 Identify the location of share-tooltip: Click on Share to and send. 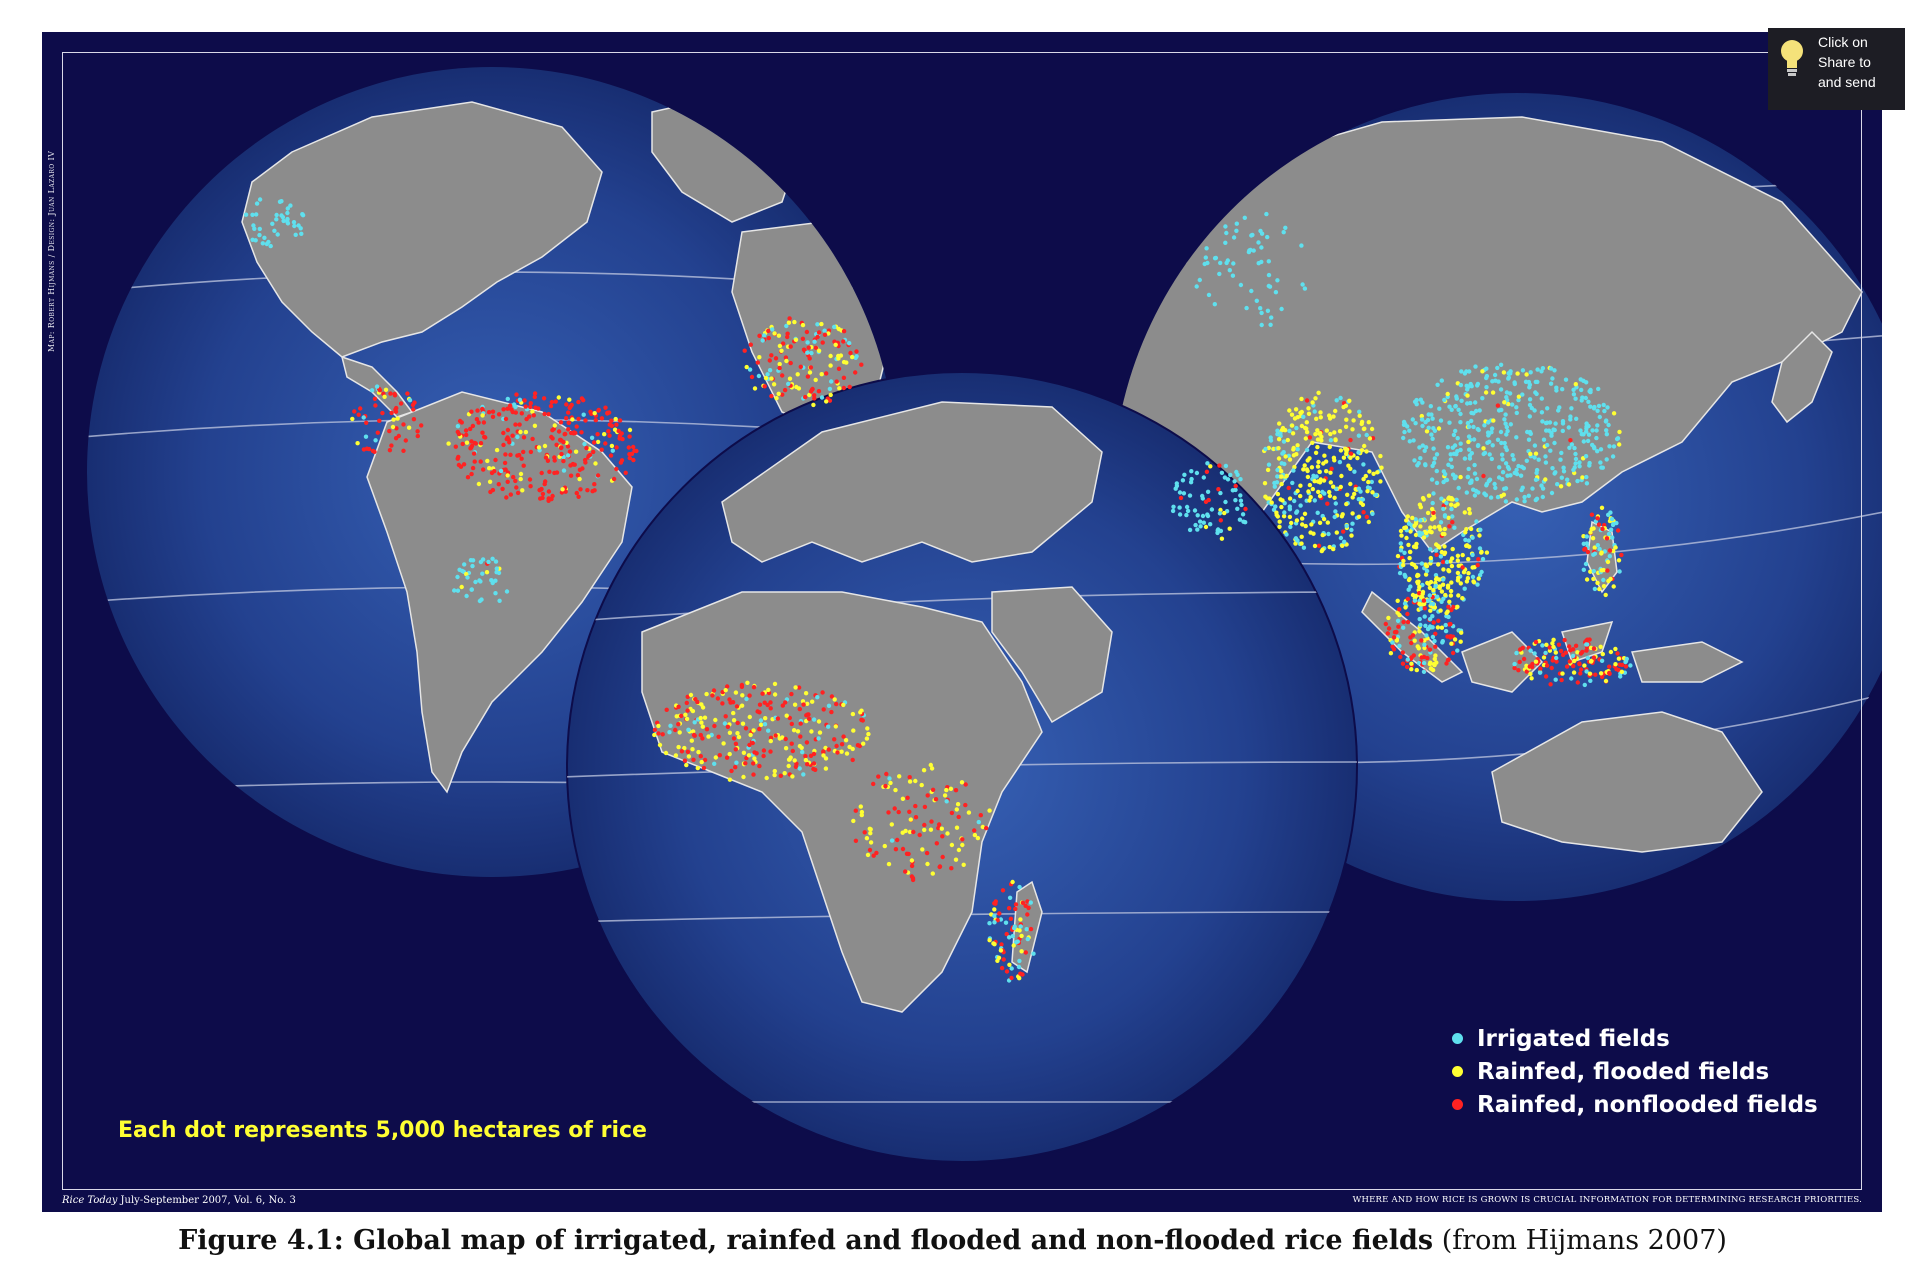
(1836, 69).